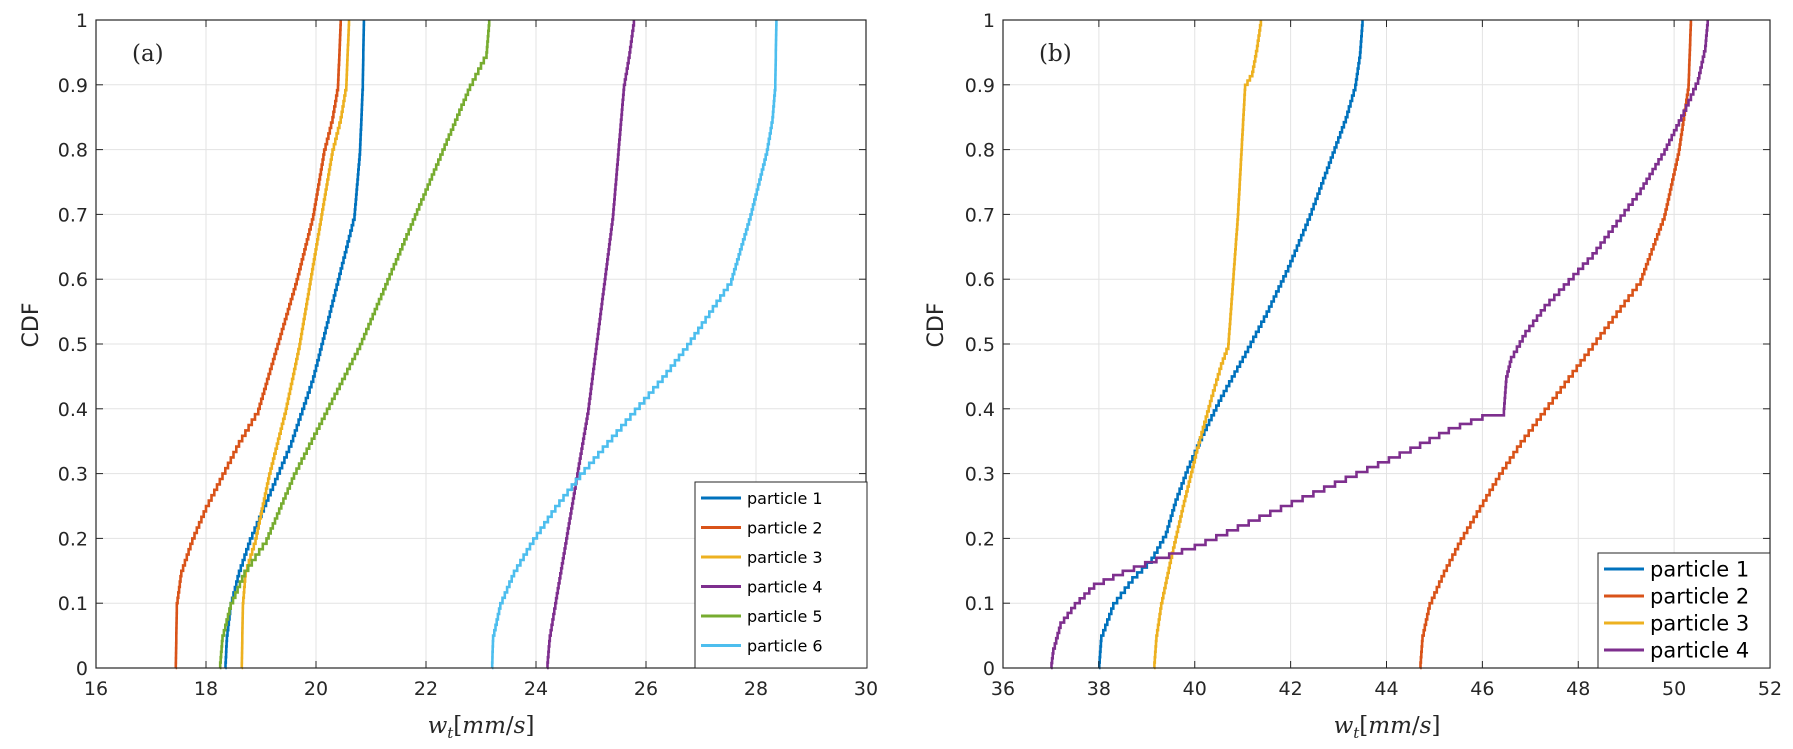  Describe the element at coordinates (646, 689) in the screenshot. I see `panel-a-xtick-label: 26` at that location.